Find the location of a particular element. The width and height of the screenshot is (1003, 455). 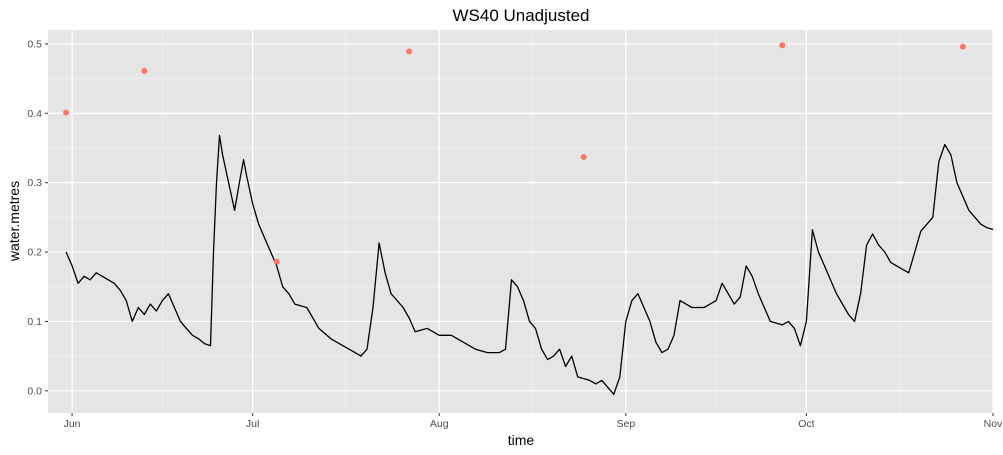

y-tick-label: 0.0 is located at coordinates (34, 391).